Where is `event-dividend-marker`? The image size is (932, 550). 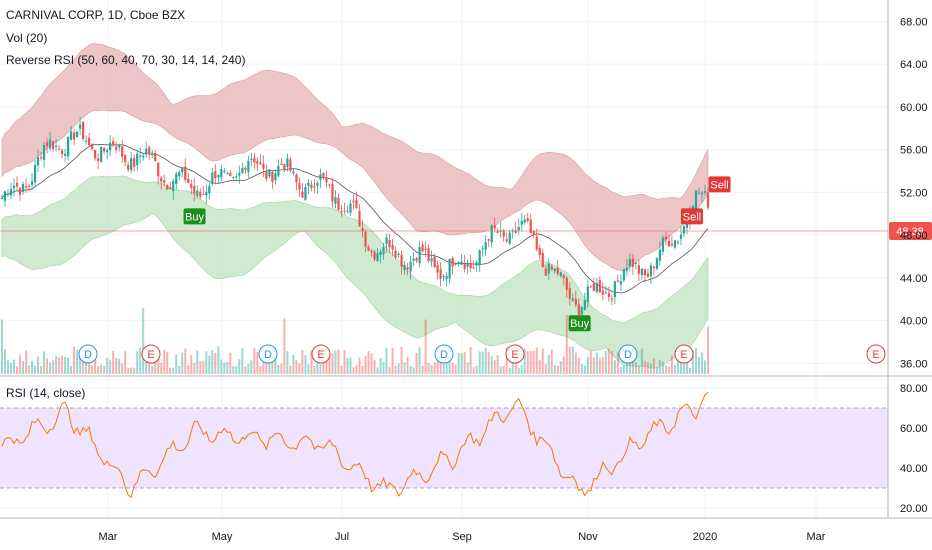
event-dividend-marker is located at coordinates (88, 354).